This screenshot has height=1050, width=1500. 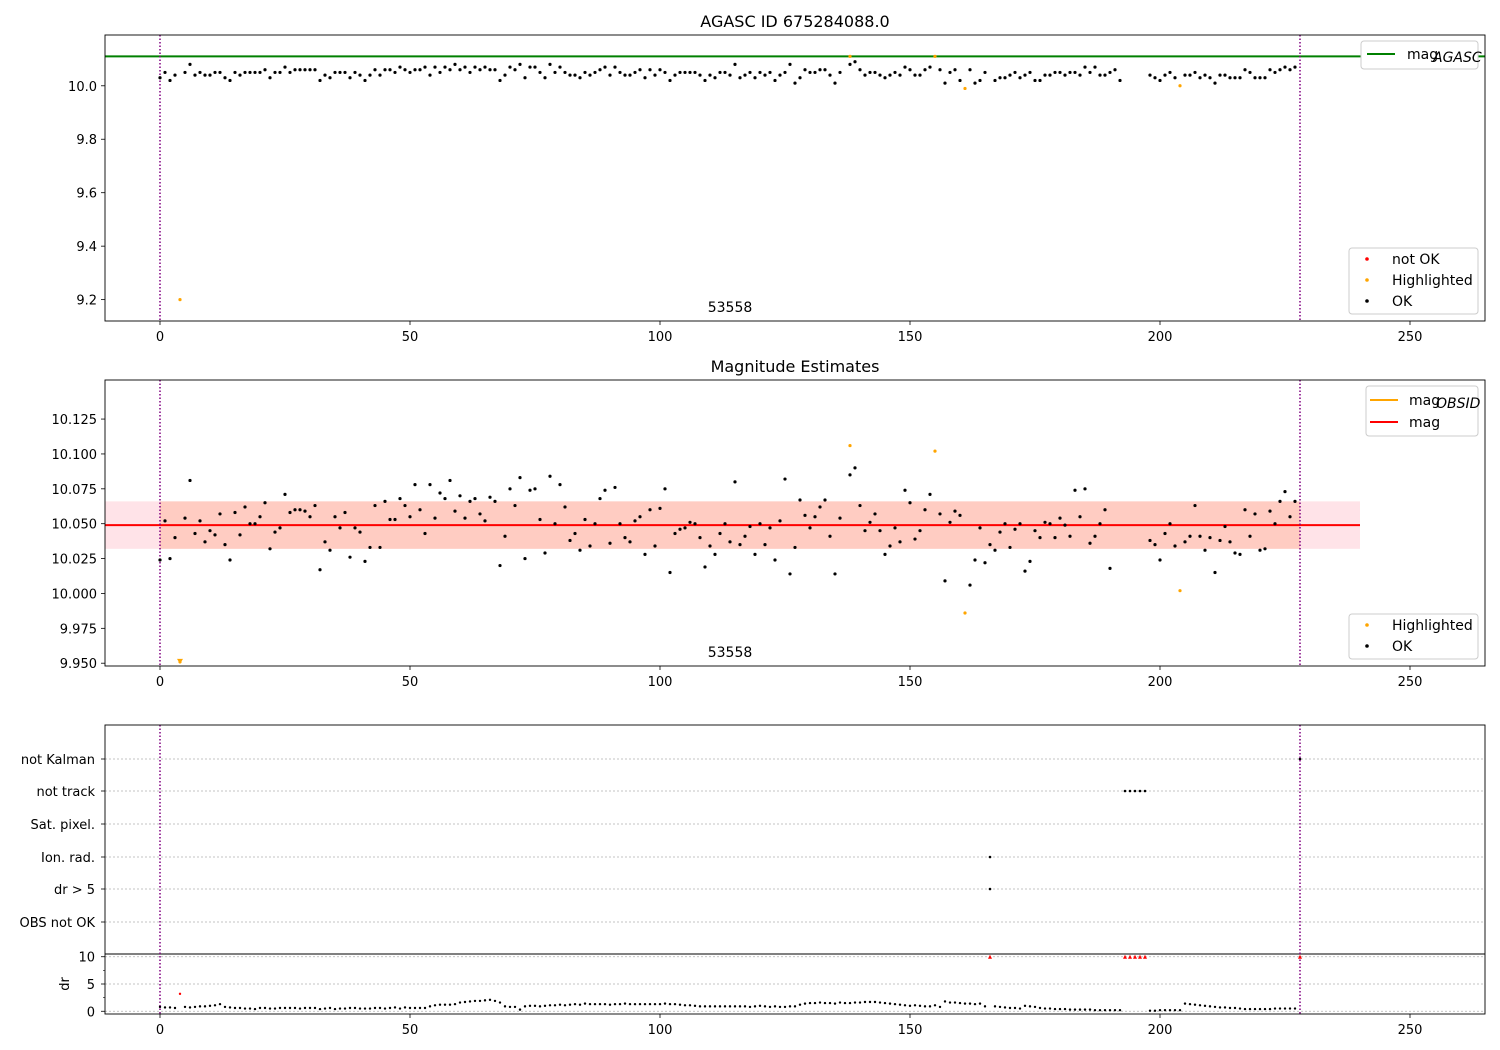 What do you see at coordinates (1402, 302) in the screenshot?
I see `legend-label: OK` at bounding box center [1402, 302].